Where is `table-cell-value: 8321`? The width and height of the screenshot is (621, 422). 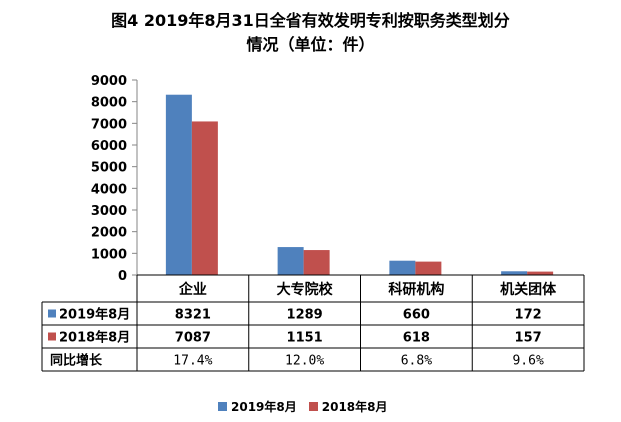
table-cell-value: 8321 is located at coordinates (193, 315).